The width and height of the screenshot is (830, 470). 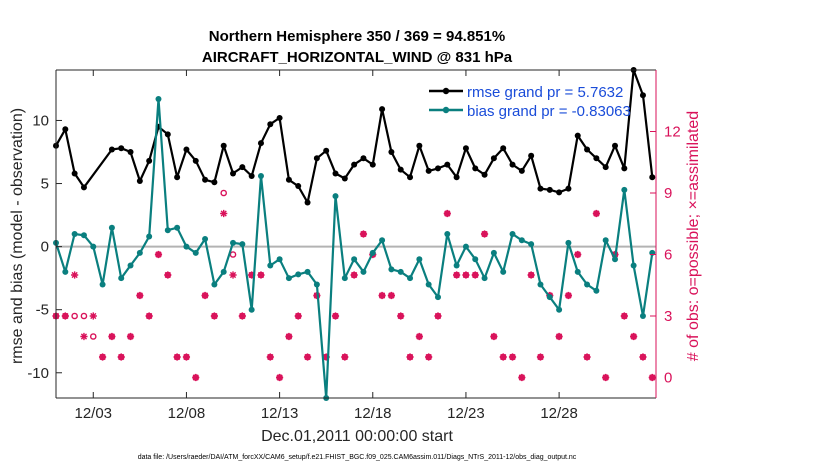 I want to click on legend-bias-label: bias grand pr = -0.83063, so click(x=549, y=111).